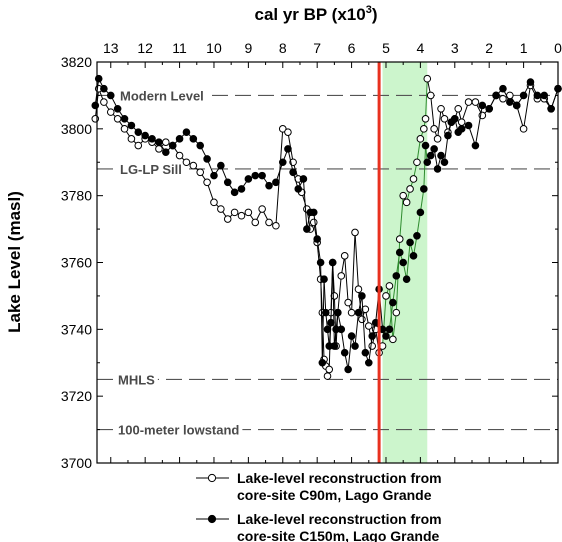 The height and width of the screenshot is (542, 562). I want to click on x-tick-label: 0, so click(558, 48).